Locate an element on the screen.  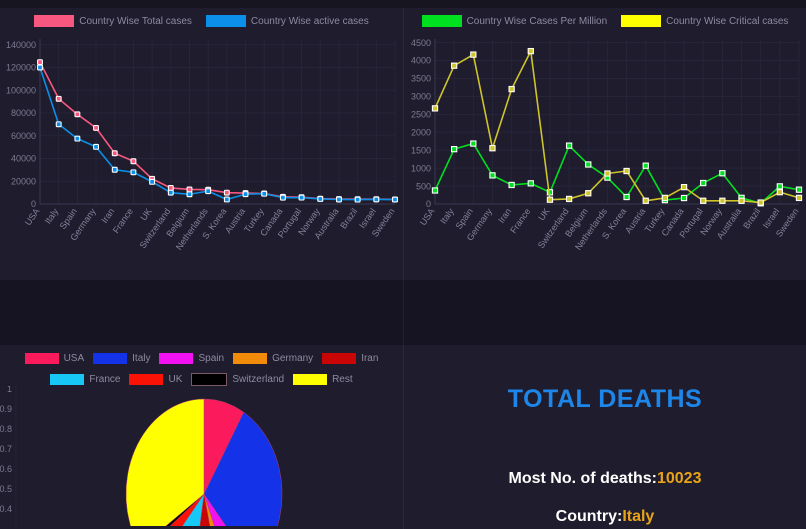
middle-gap-band is located at coordinates (403, 312).